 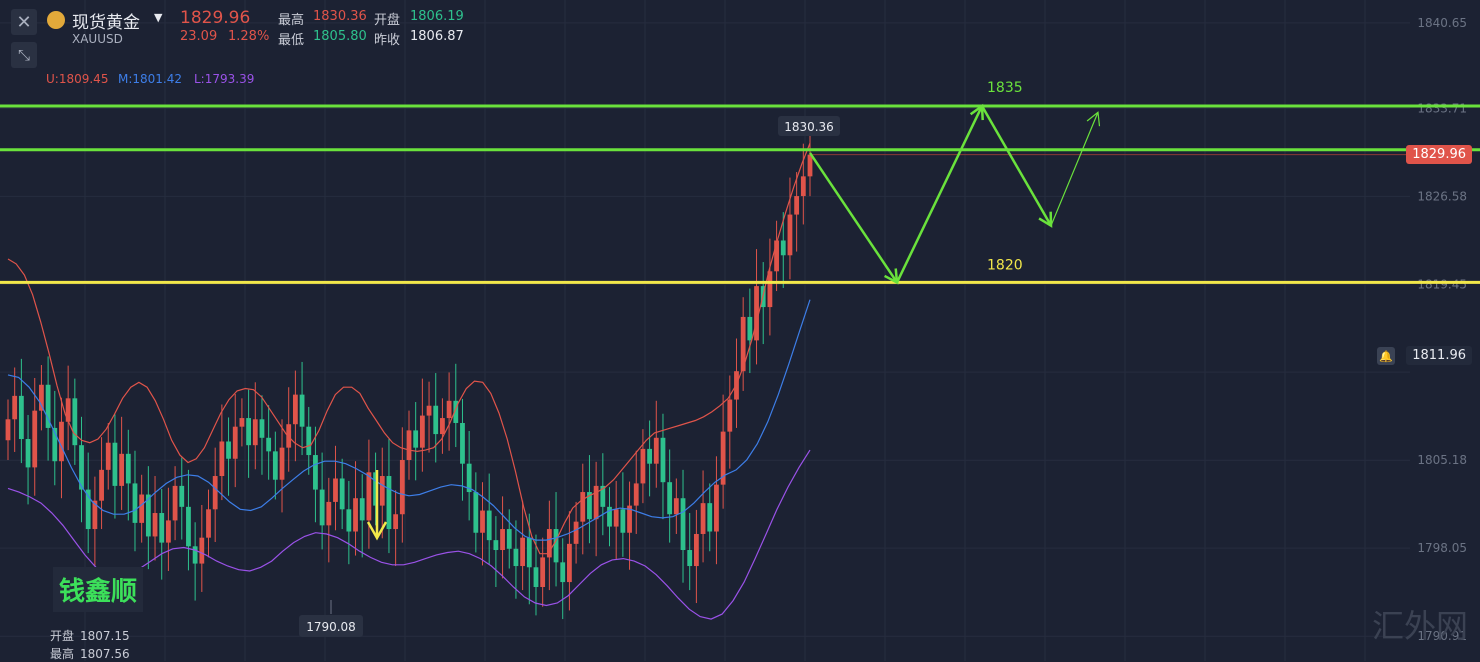 What do you see at coordinates (1005, 265) in the screenshot?
I see `projection-label-bottom: 1820` at bounding box center [1005, 265].